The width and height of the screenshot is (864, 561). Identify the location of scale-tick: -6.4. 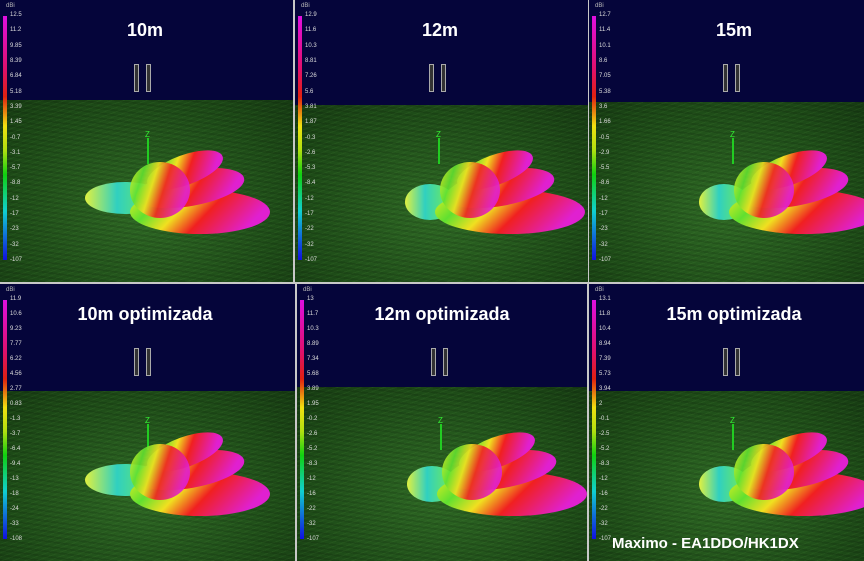
(15, 449).